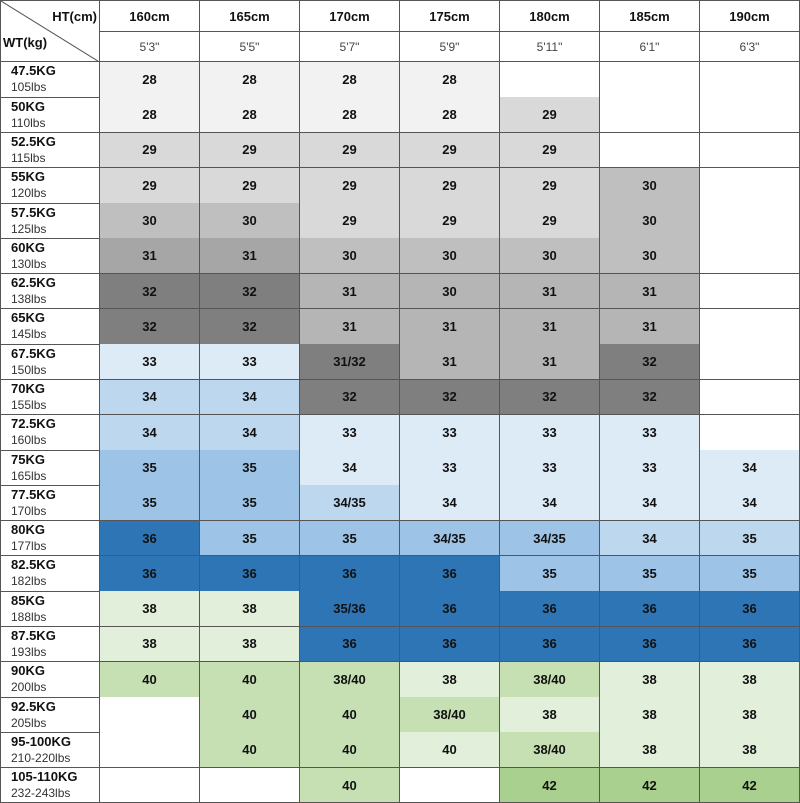 The image size is (800, 803). Describe the element at coordinates (50, 538) in the screenshot. I see `weight-cell: 80KG 177lbs` at that location.